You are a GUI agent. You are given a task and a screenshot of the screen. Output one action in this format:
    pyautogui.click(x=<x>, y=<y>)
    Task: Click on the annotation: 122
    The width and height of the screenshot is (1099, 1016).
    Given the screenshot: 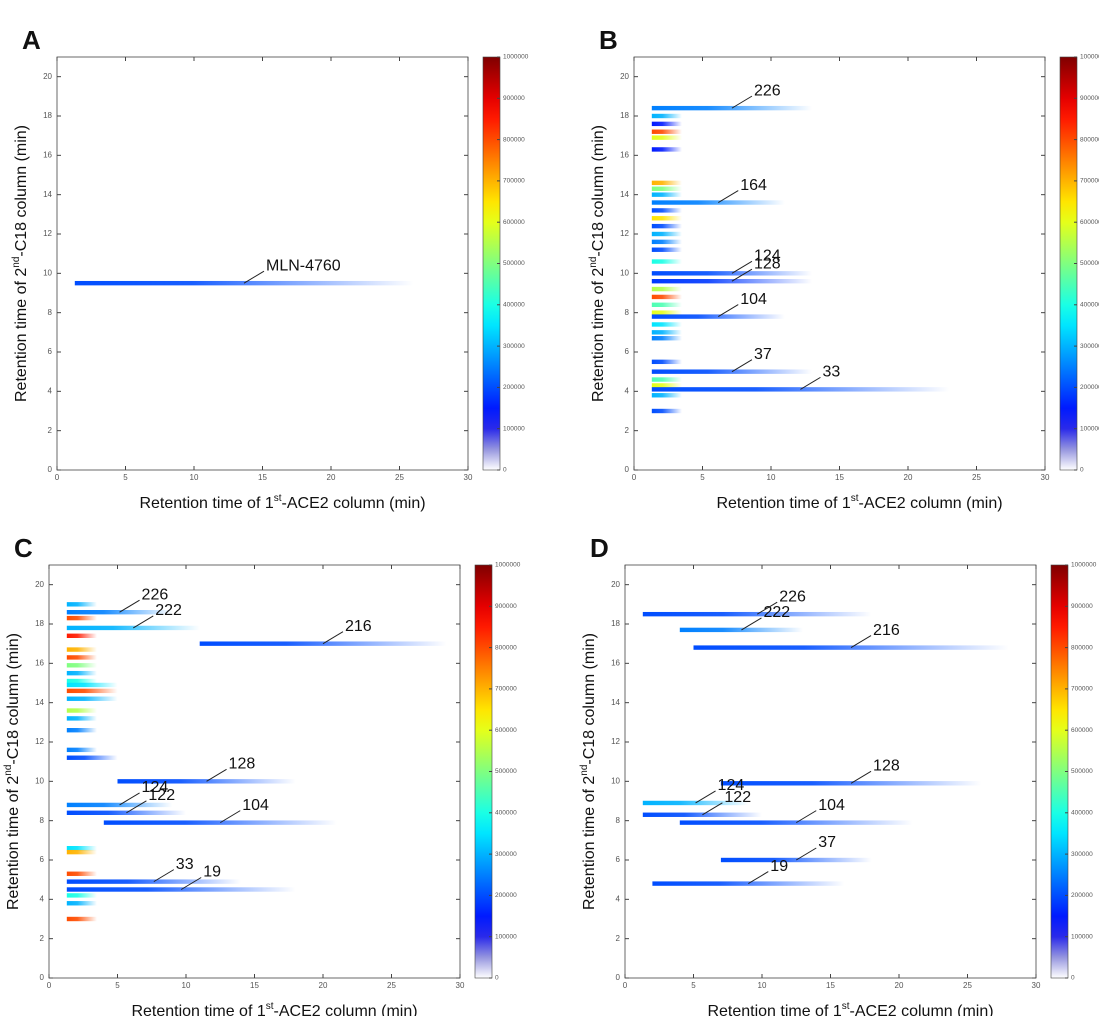 What is the action you would take?
    pyautogui.click(x=161, y=795)
    